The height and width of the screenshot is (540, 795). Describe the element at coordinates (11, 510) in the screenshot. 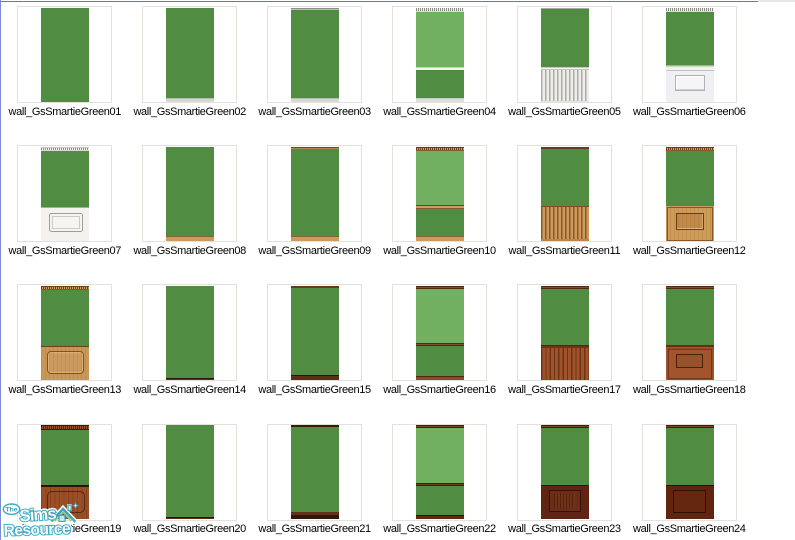

I see `svg-text: The` at that location.